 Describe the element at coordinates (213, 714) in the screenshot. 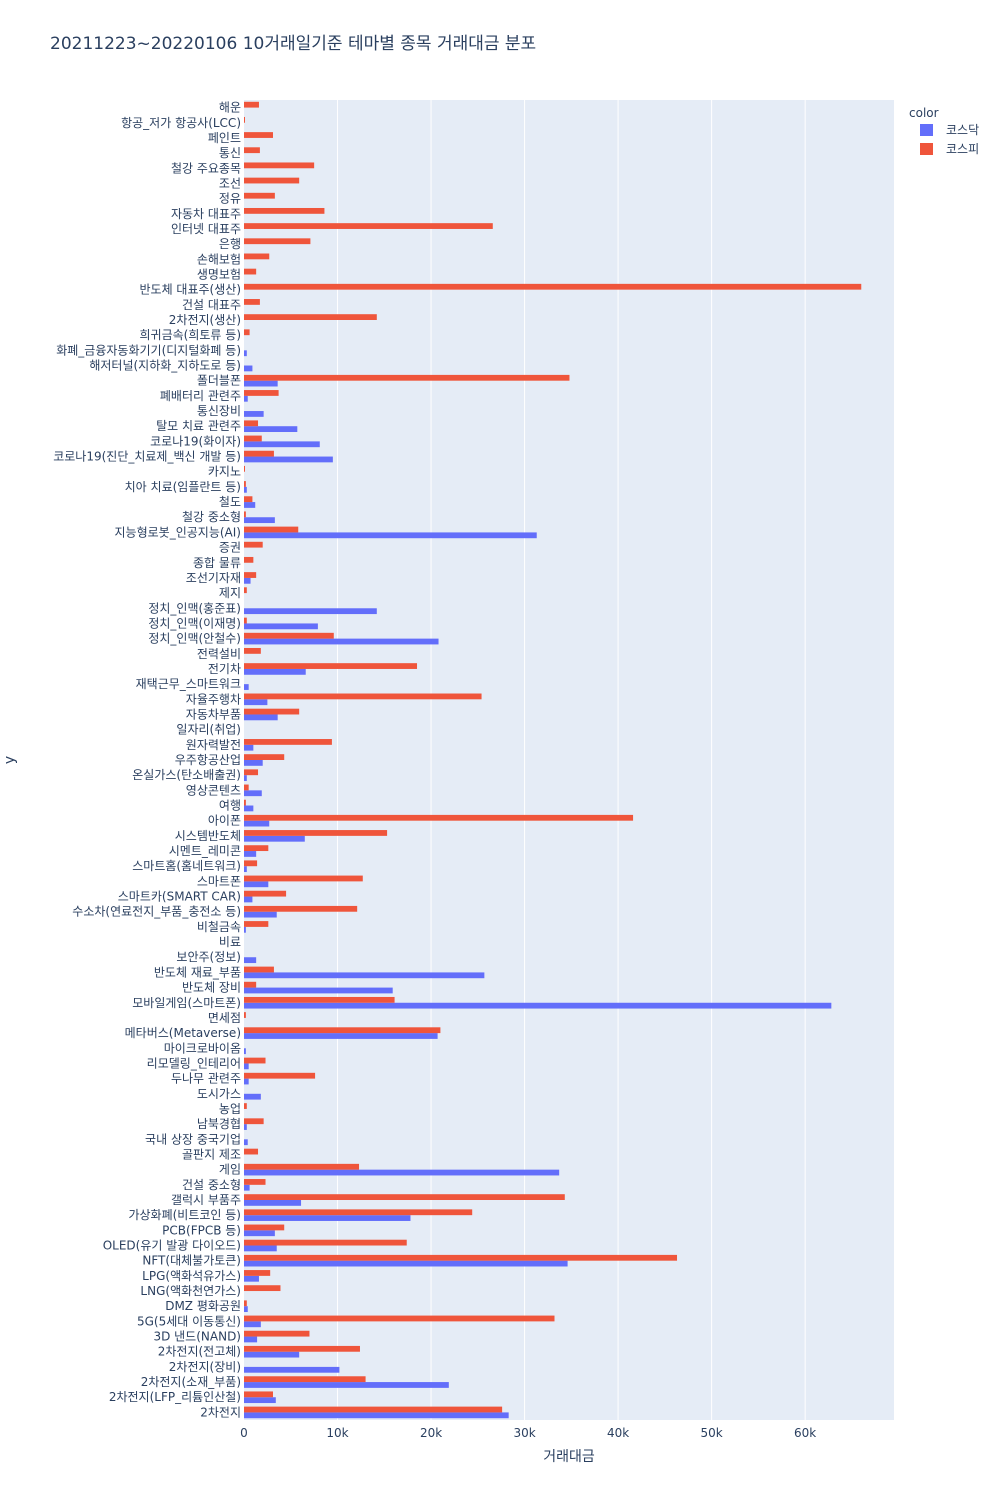

I see `y-tick-label: 자동차부품` at that location.